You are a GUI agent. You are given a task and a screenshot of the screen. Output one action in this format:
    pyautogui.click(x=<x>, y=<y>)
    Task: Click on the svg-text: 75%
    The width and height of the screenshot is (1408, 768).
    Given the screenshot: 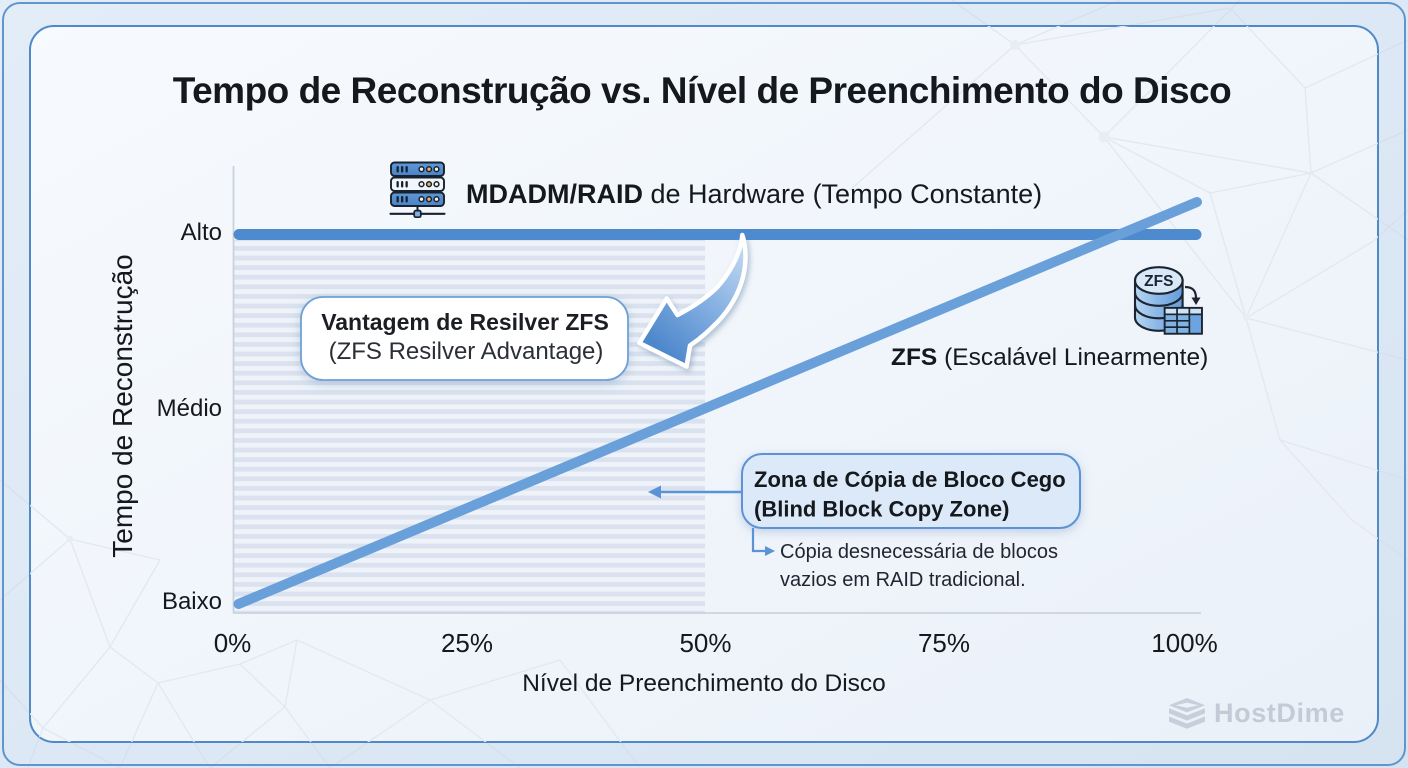 What is the action you would take?
    pyautogui.click(x=944, y=643)
    